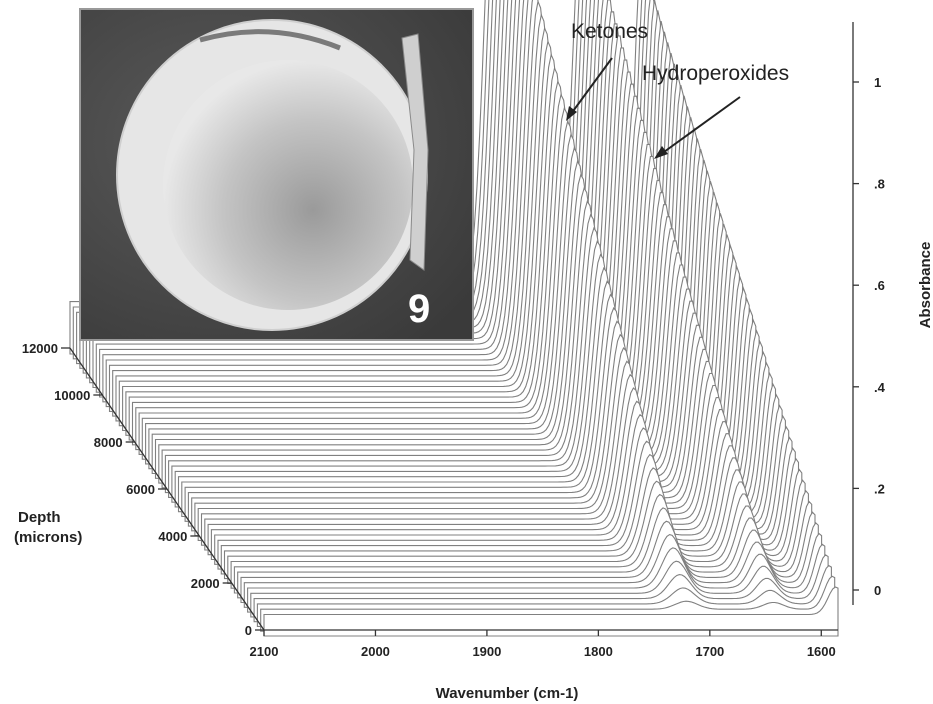 The image size is (933, 704). What do you see at coordinates (877, 82) in the screenshot?
I see `y-tick-label: 1` at bounding box center [877, 82].